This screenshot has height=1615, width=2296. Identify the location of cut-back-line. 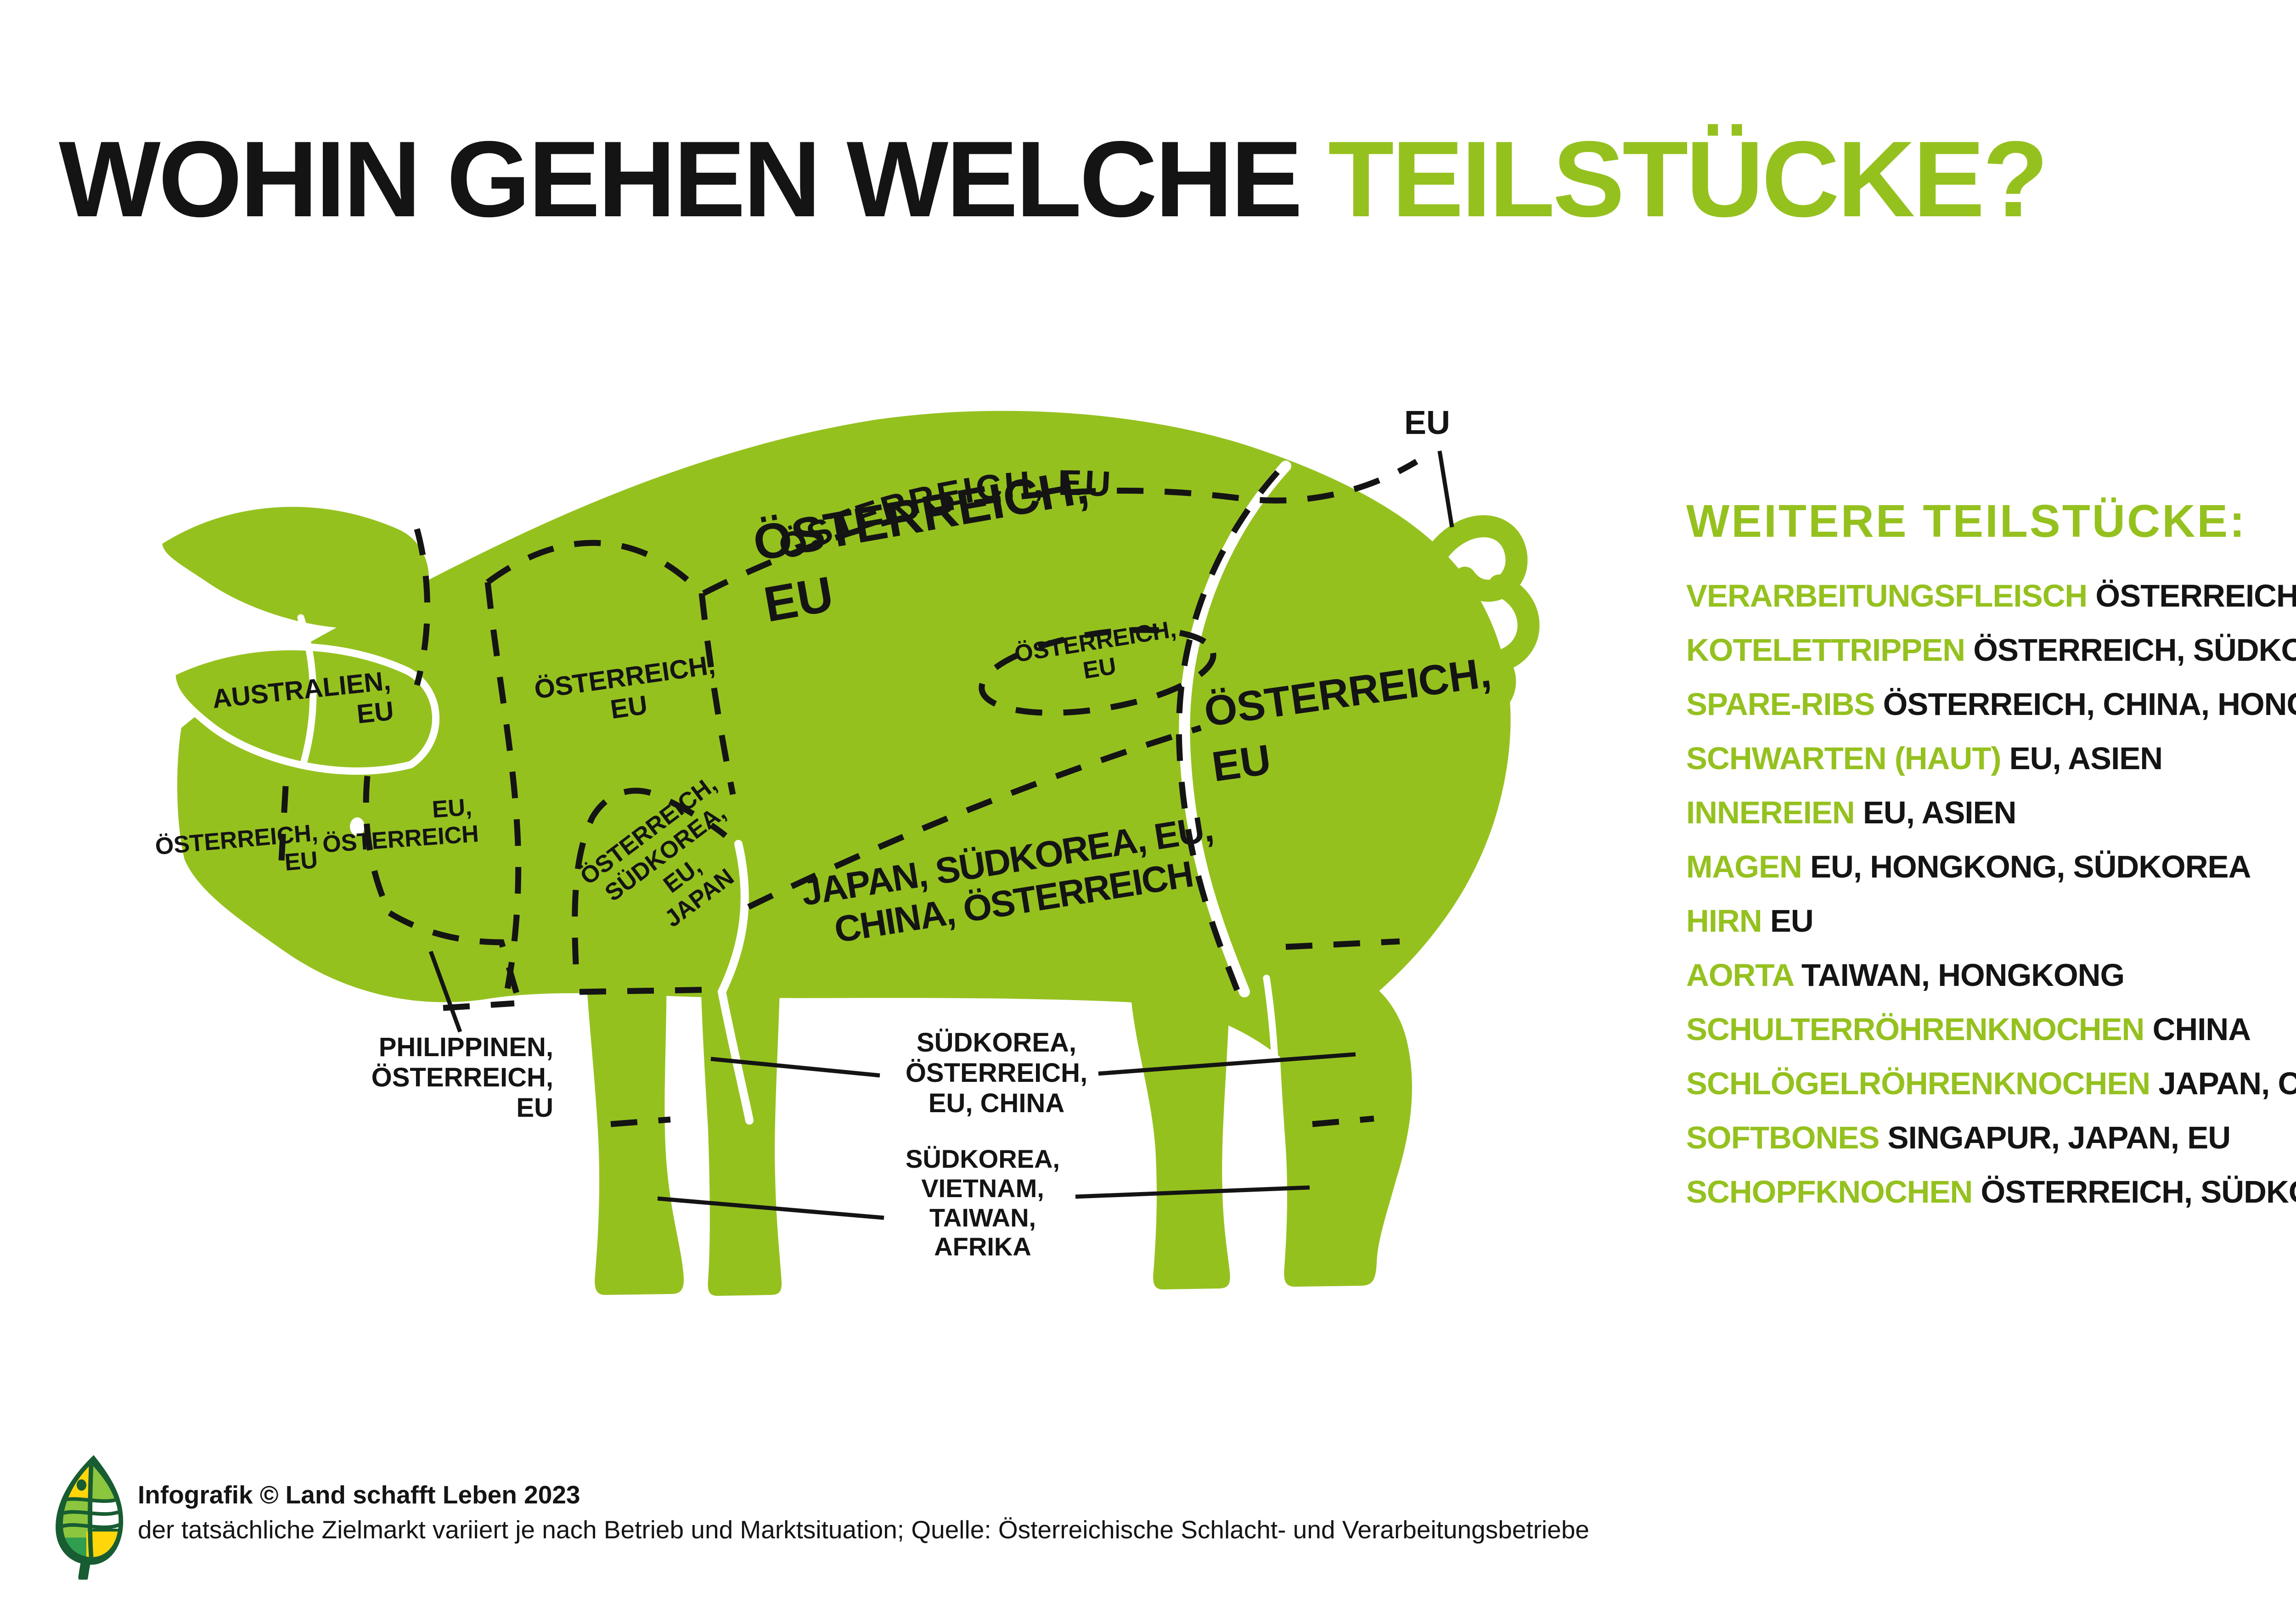
(1060, 527).